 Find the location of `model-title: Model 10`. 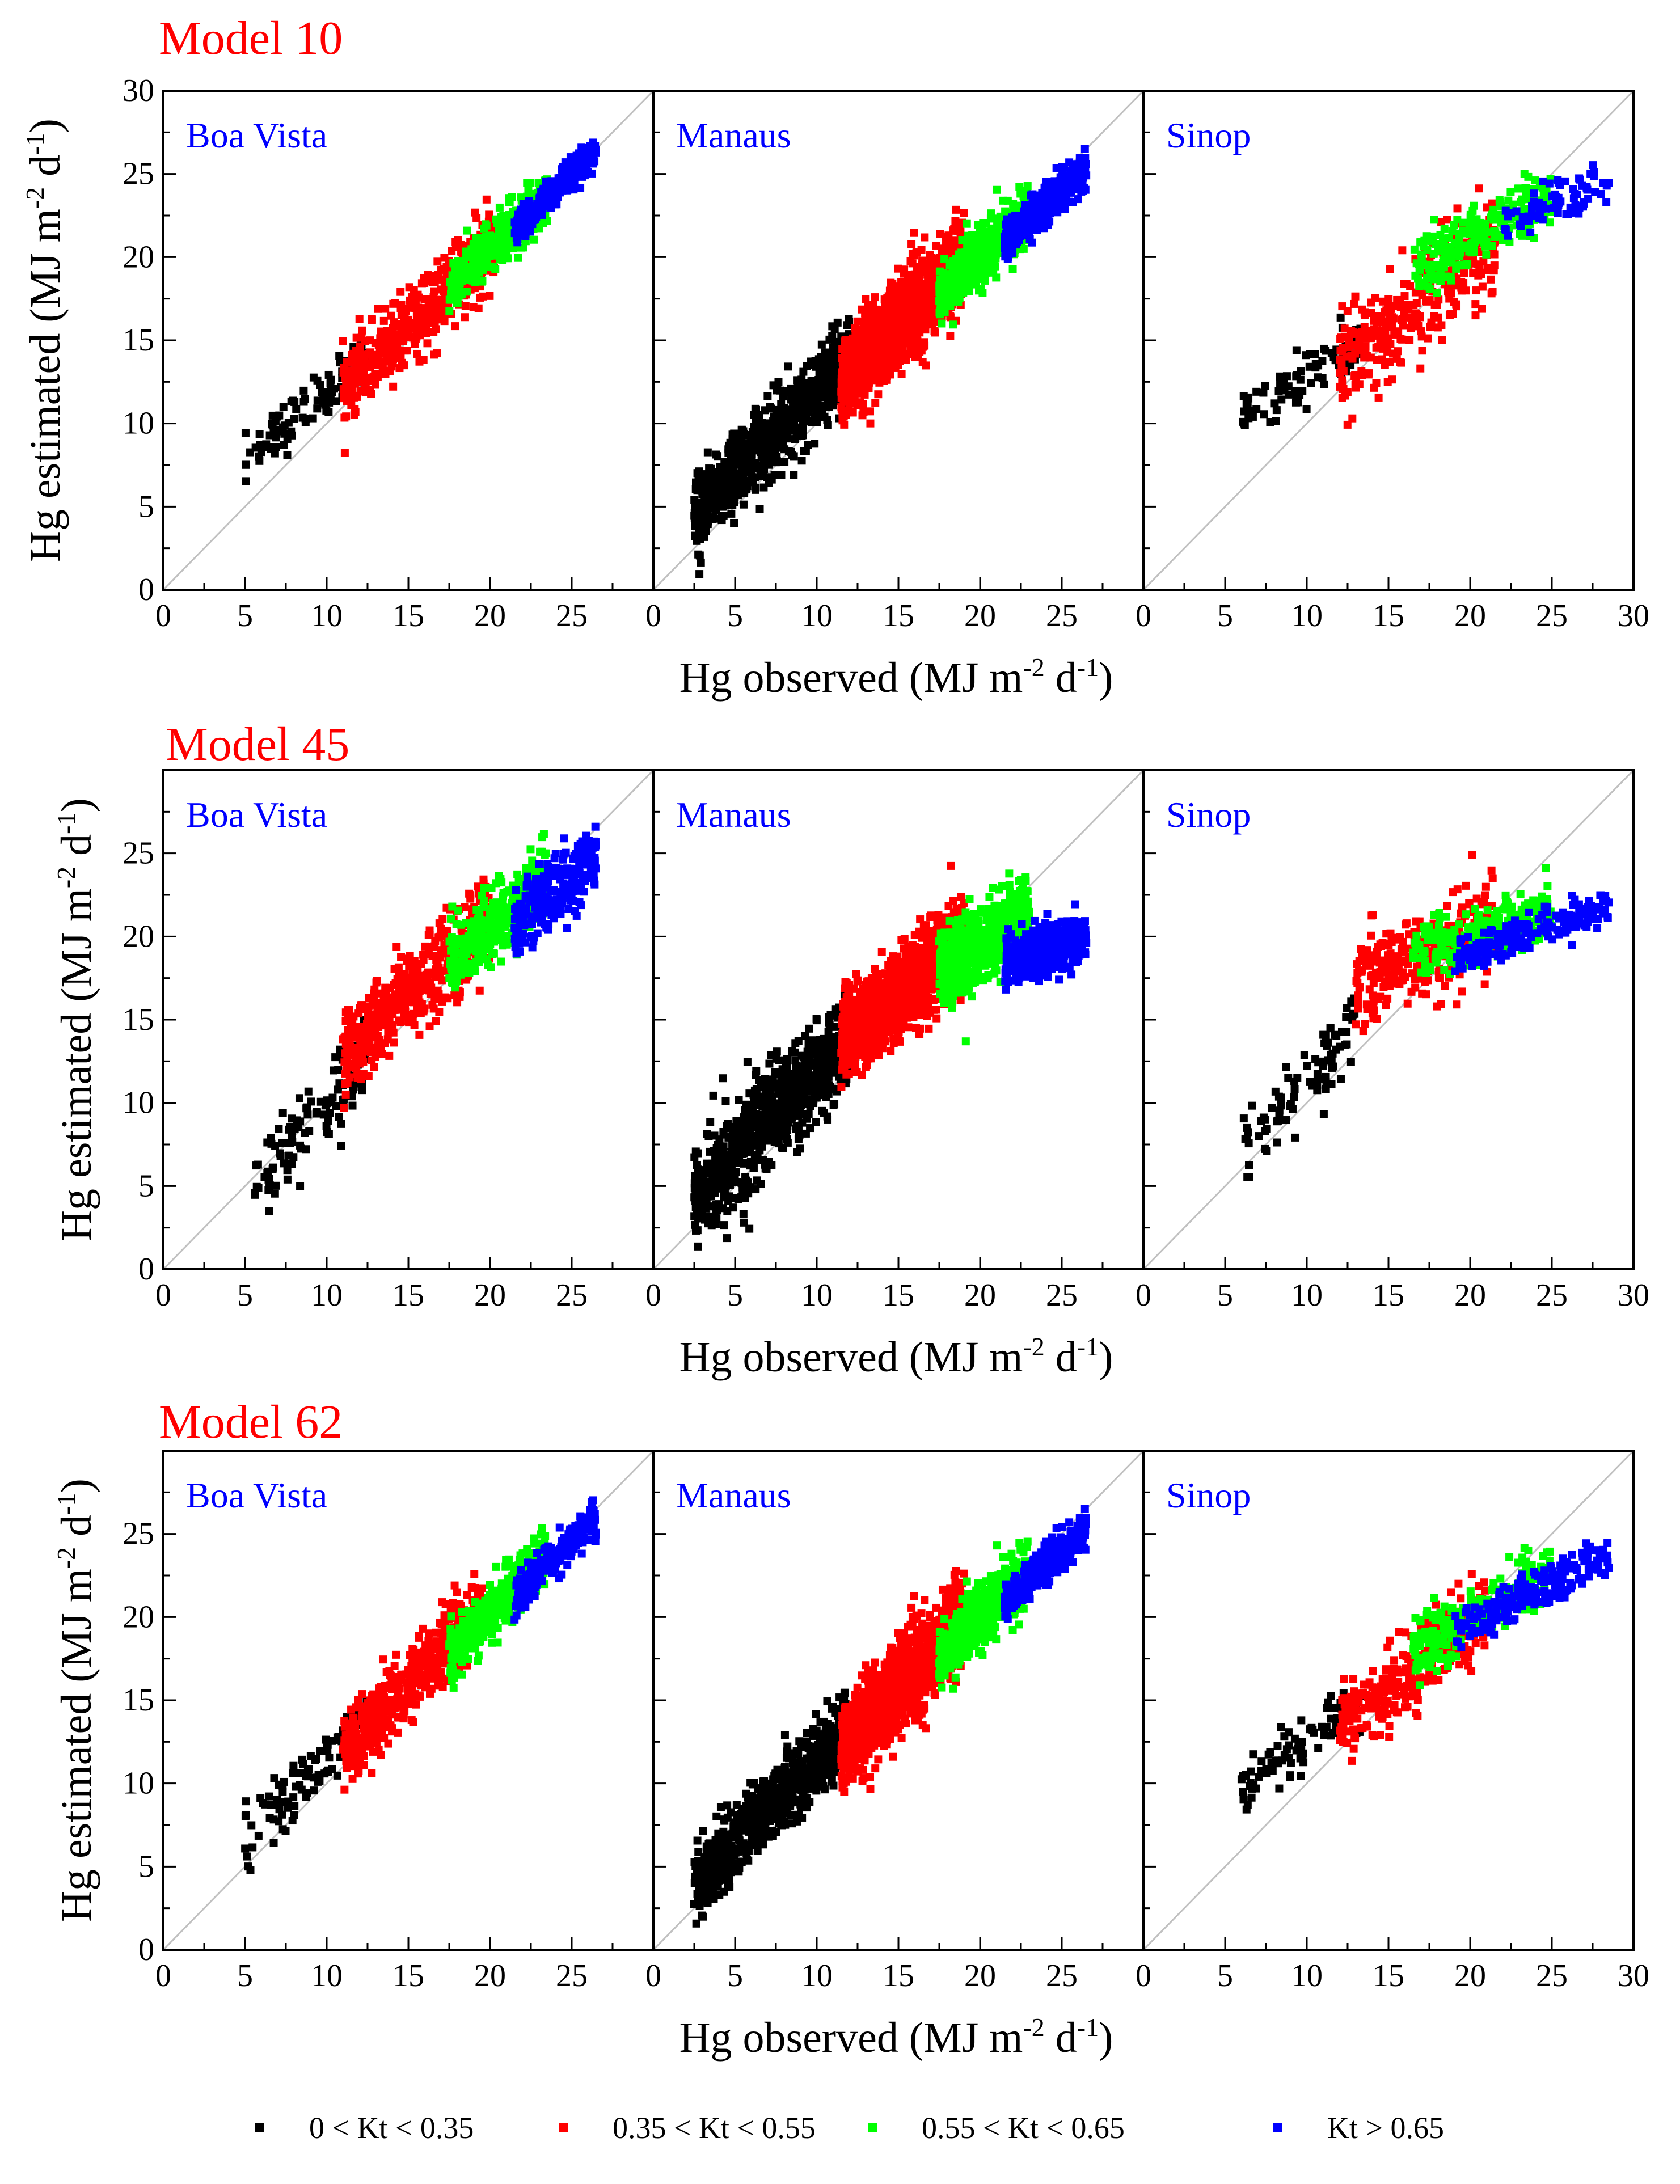

model-title: Model 10 is located at coordinates (251, 38).